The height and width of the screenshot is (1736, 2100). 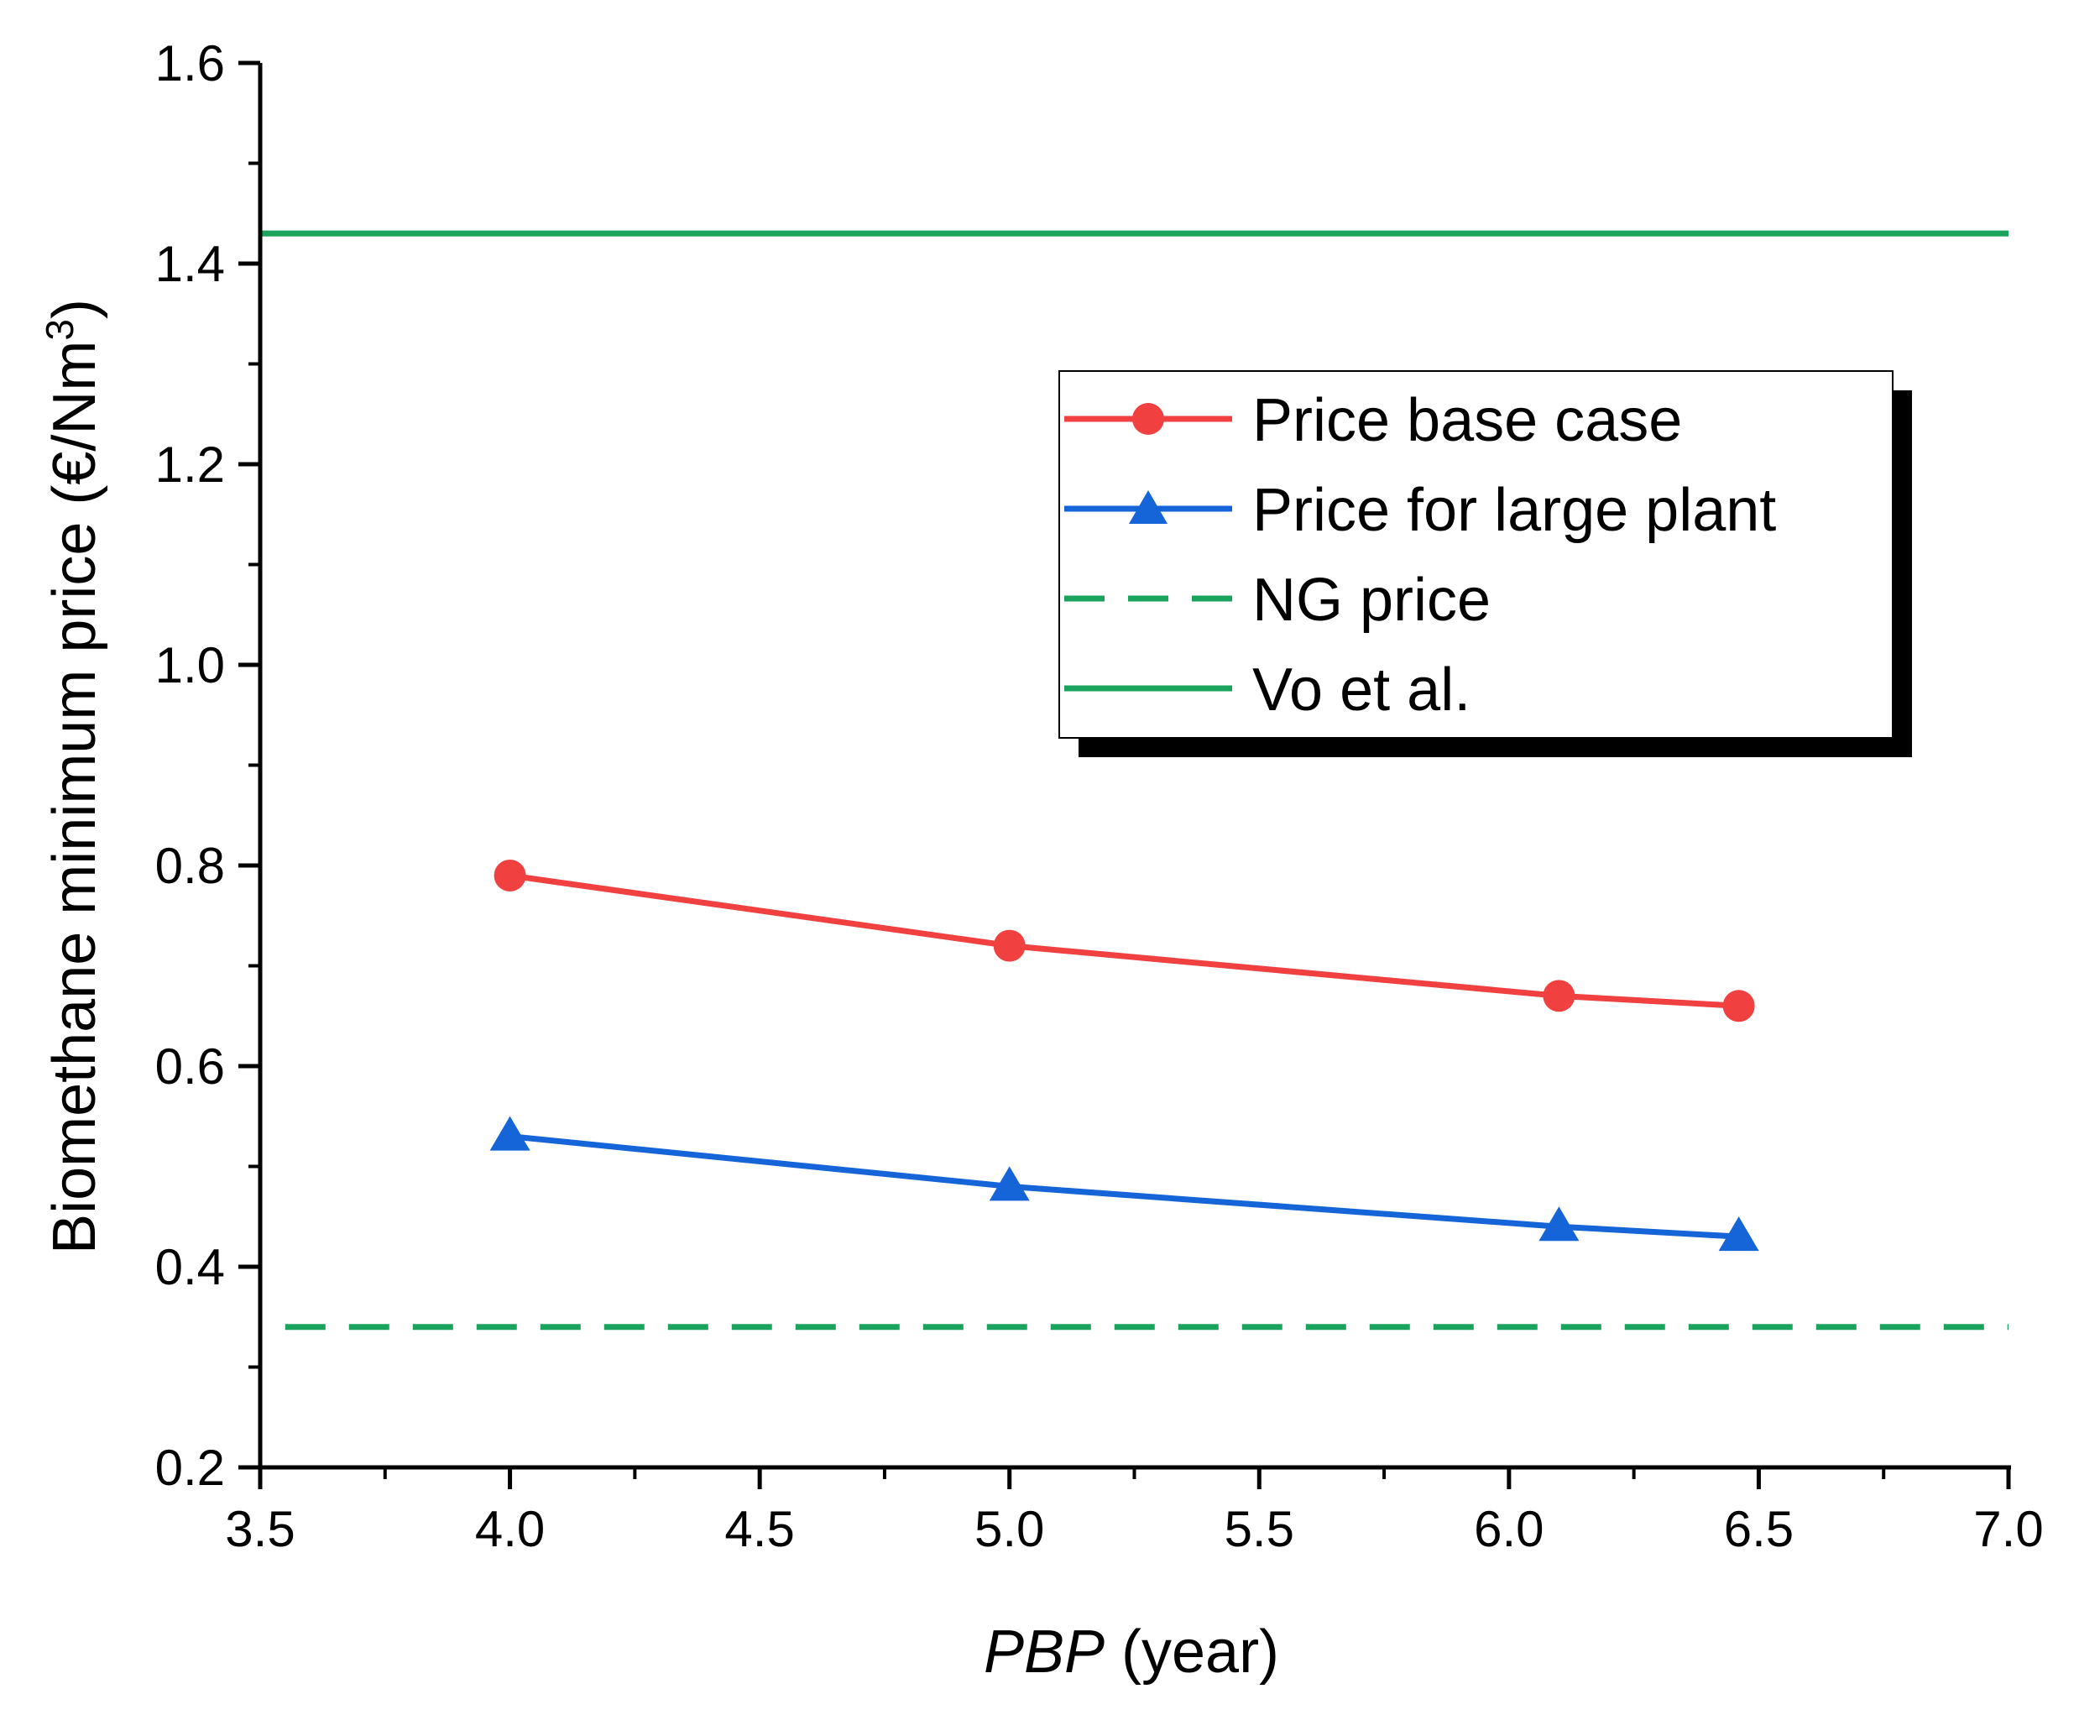 What do you see at coordinates (1124, 940) in the screenshot?
I see `series-line-base-case` at bounding box center [1124, 940].